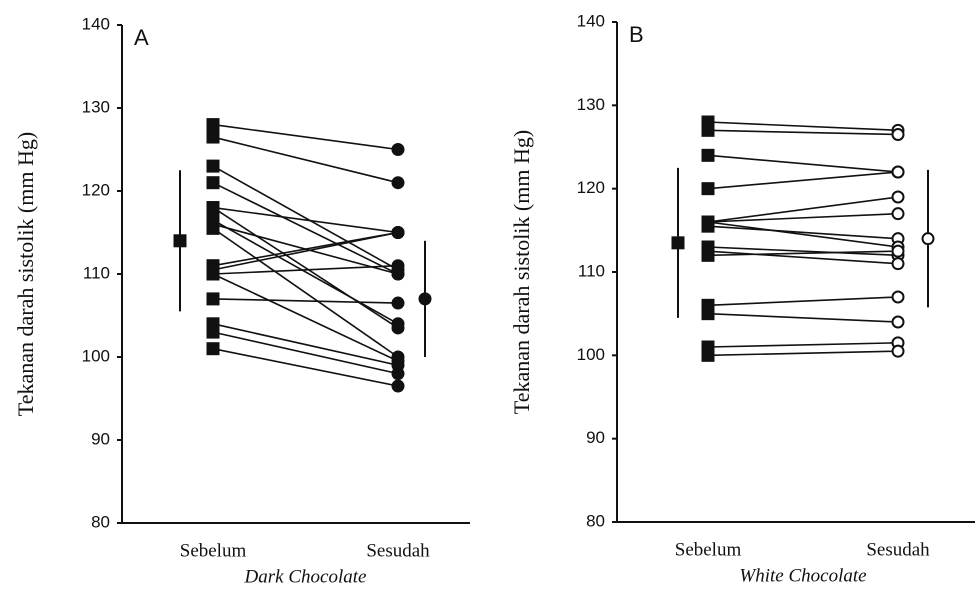  I want to click on x-axis-label: White Chocolate, so click(802, 575).